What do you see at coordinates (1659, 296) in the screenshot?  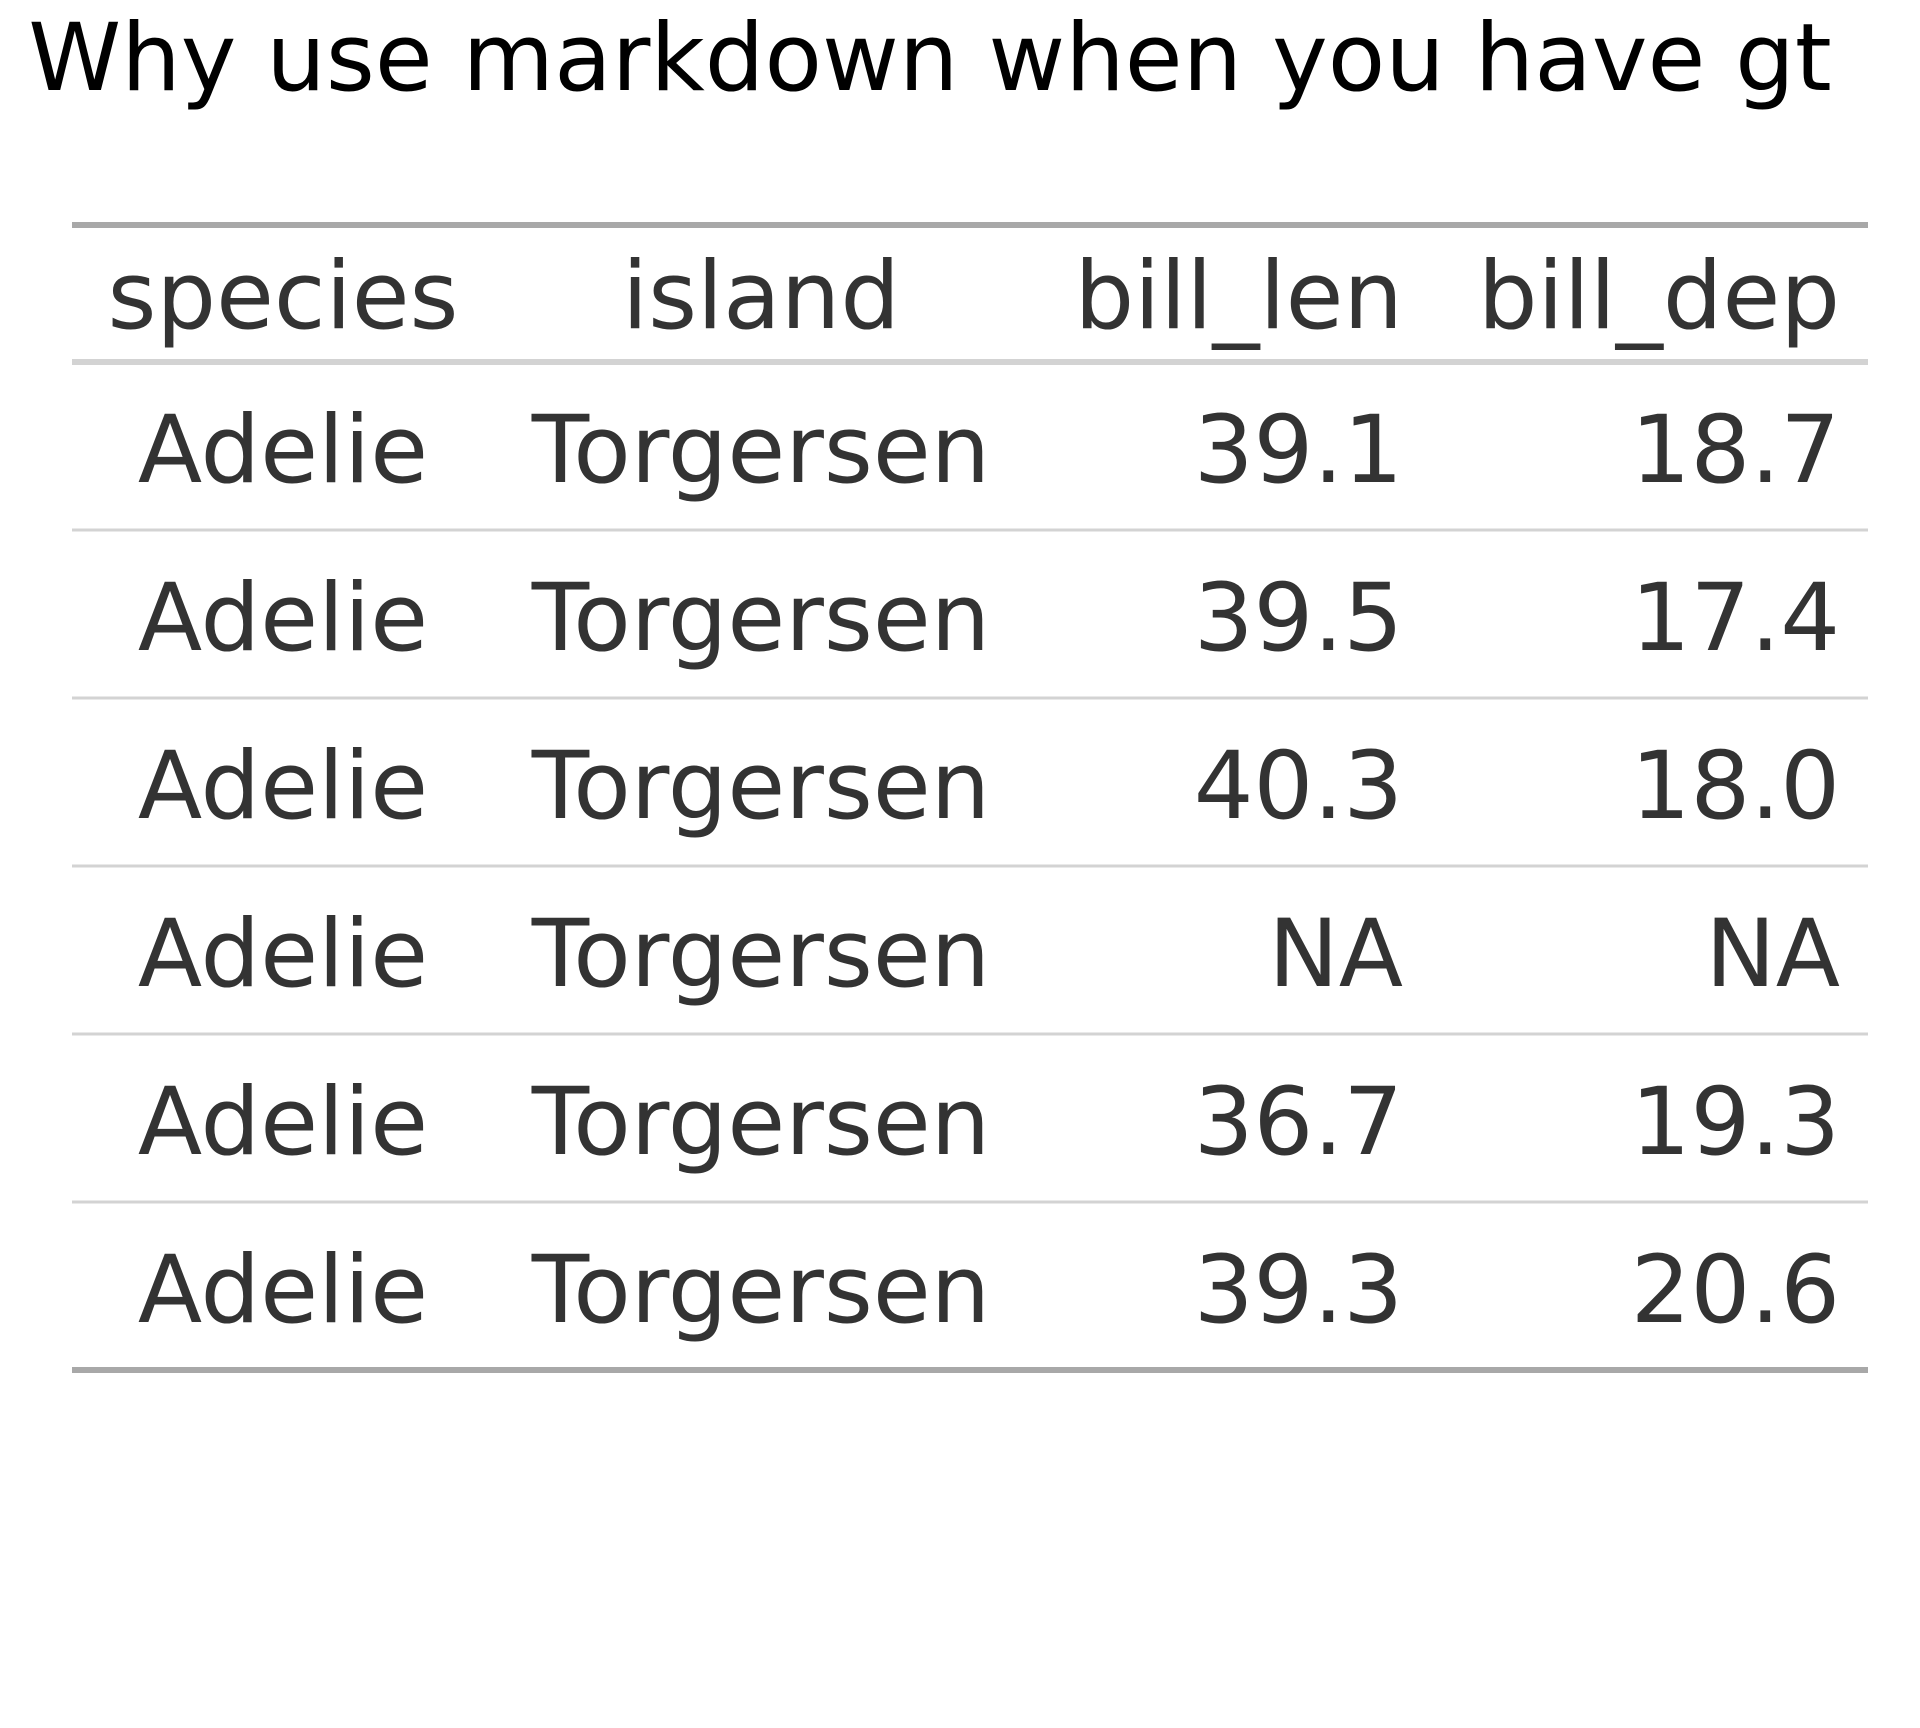 I see `column-header-bill-dep: bill_dep` at bounding box center [1659, 296].